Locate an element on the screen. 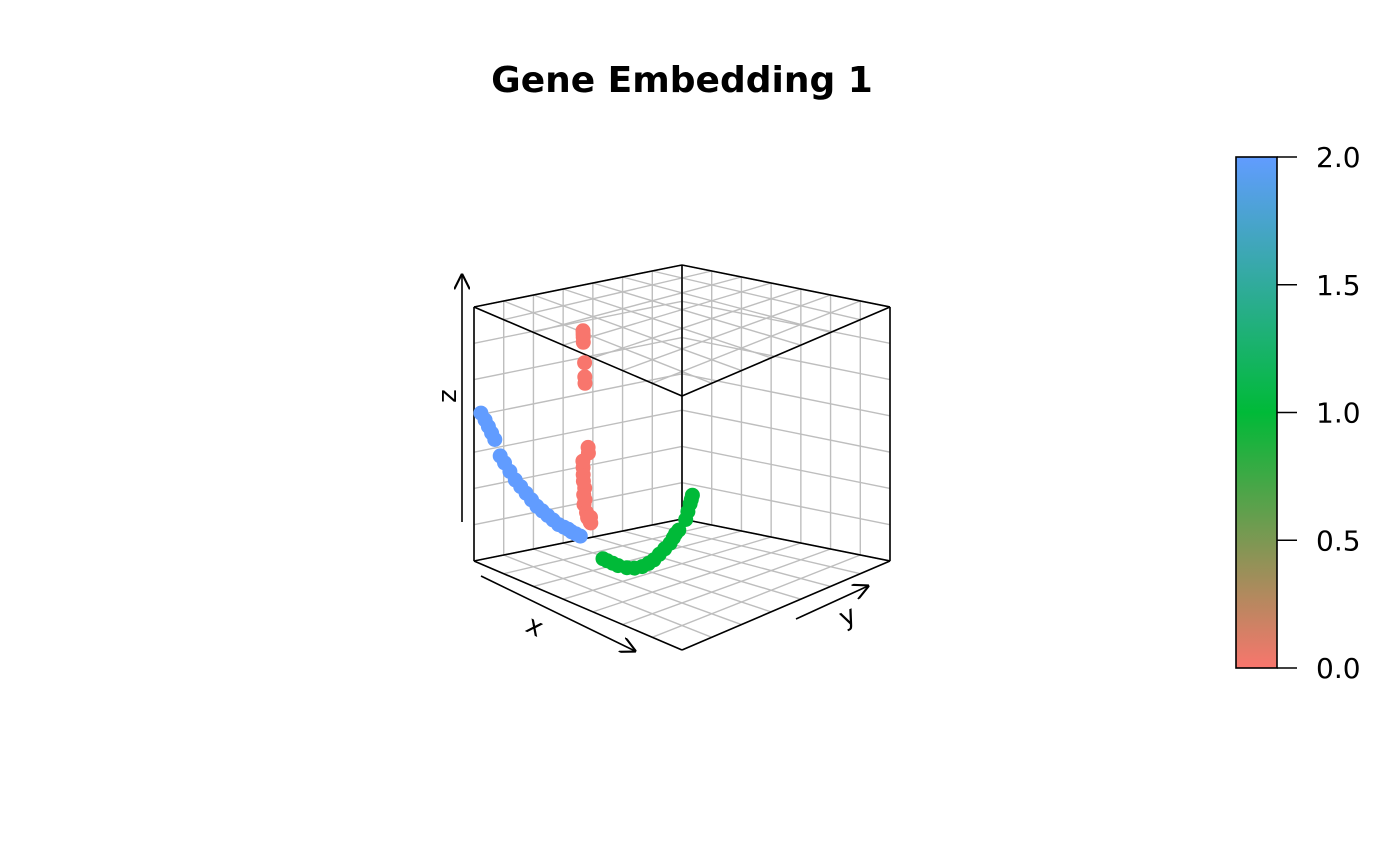 This screenshot has width=1400, height=865. colorbar-gradient is located at coordinates (1256, 412).